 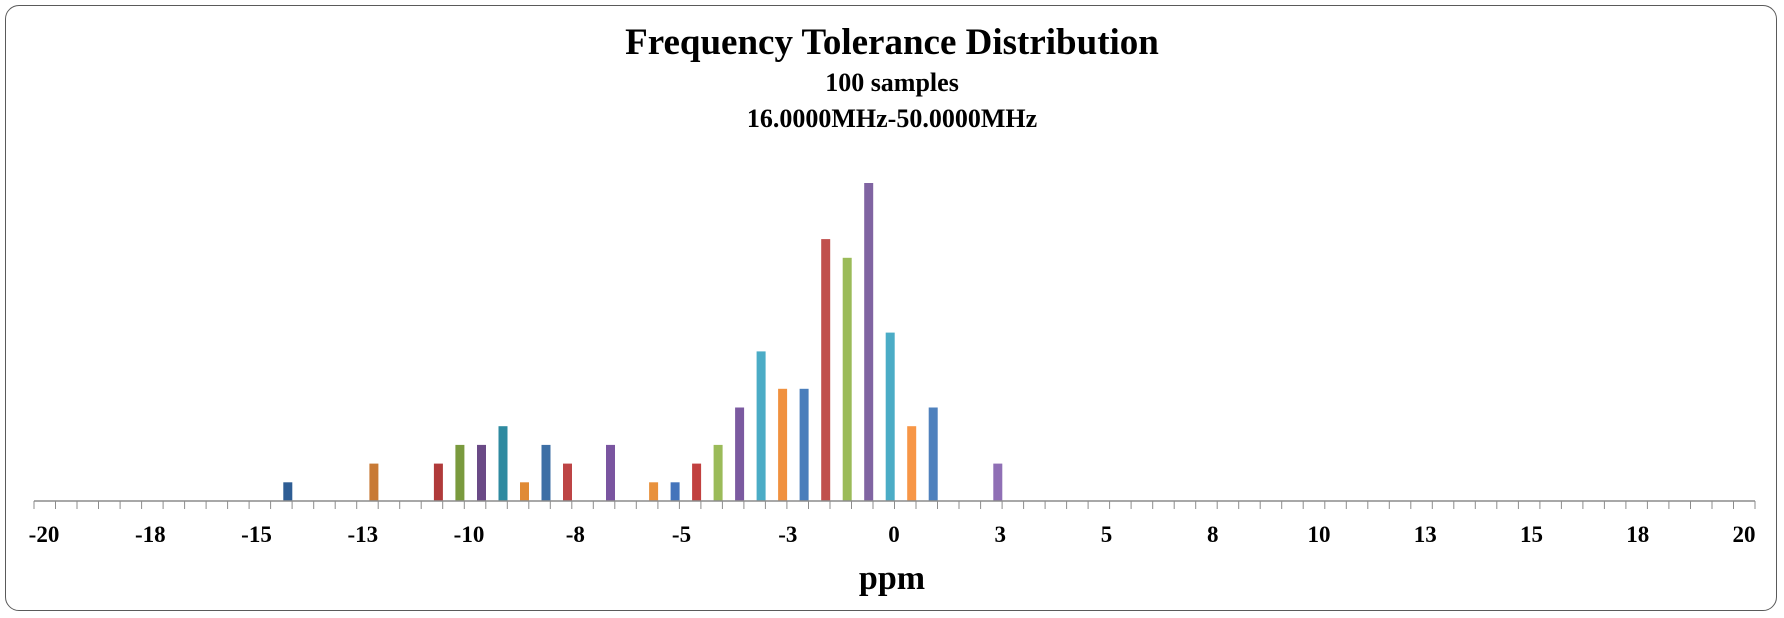 What do you see at coordinates (256, 534) in the screenshot?
I see `x-tick-label: -15` at bounding box center [256, 534].